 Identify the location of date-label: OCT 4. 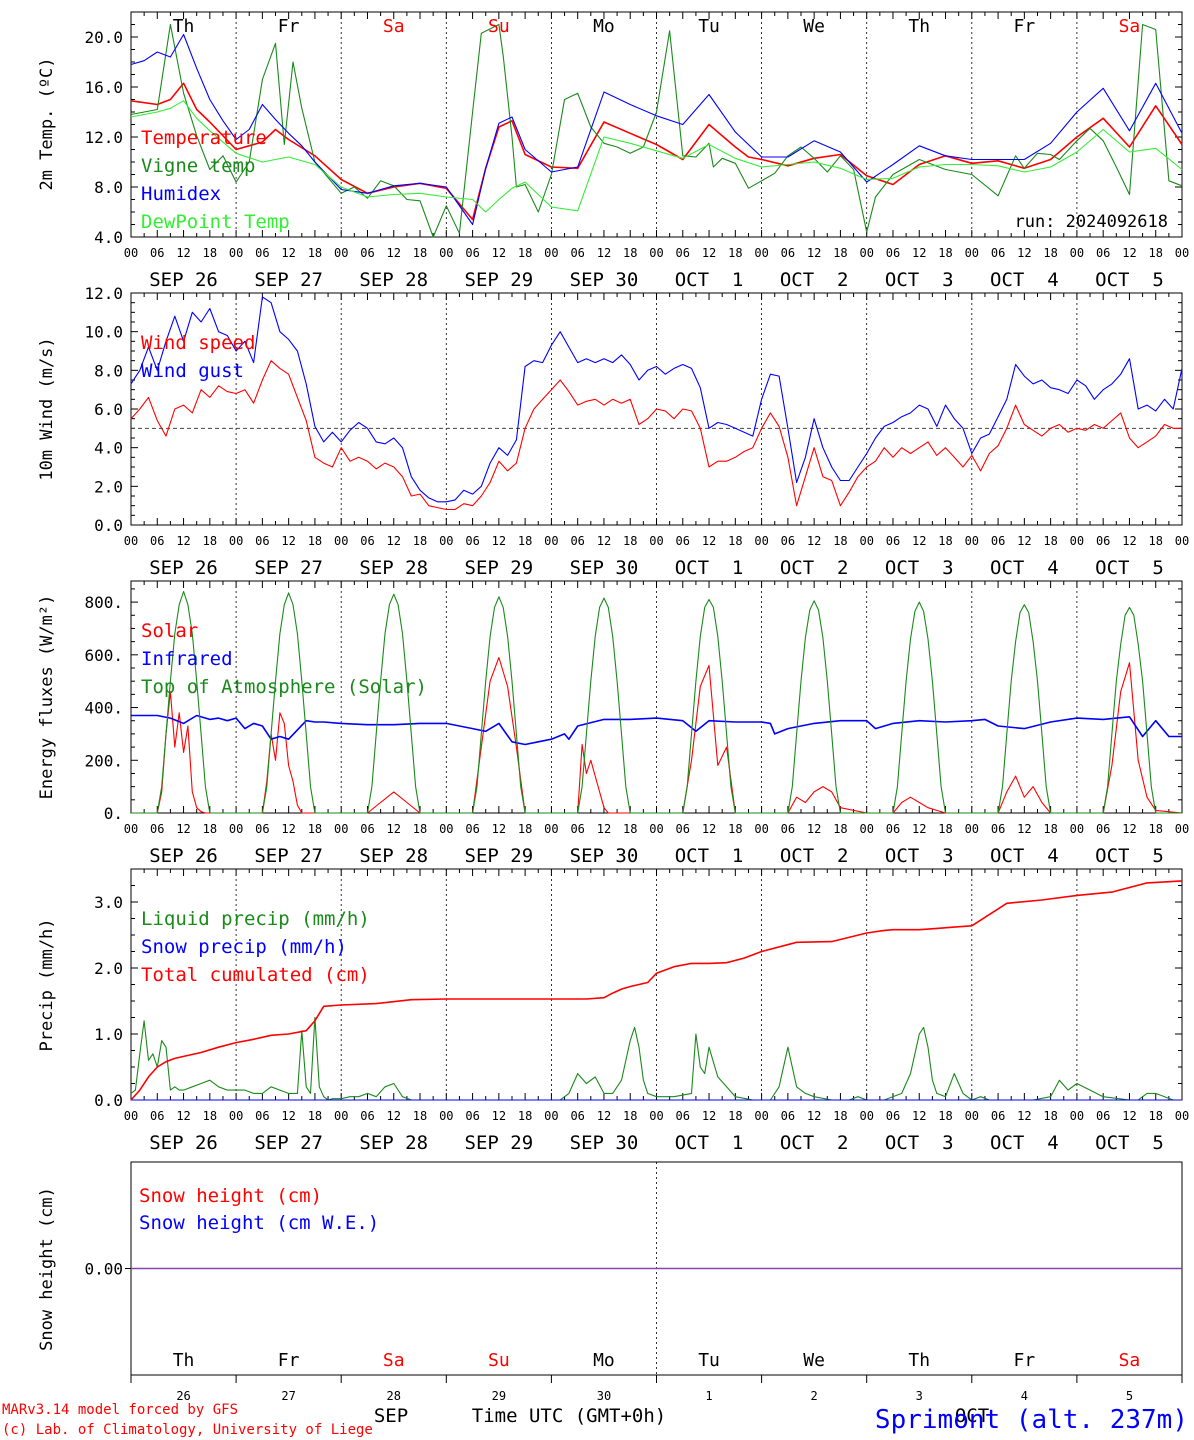
(1024, 568).